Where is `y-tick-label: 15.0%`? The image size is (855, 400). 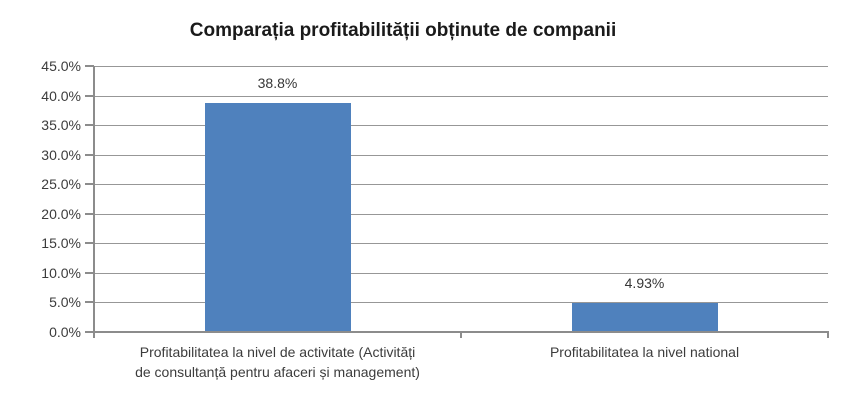
y-tick-label: 15.0% is located at coordinates (61, 243).